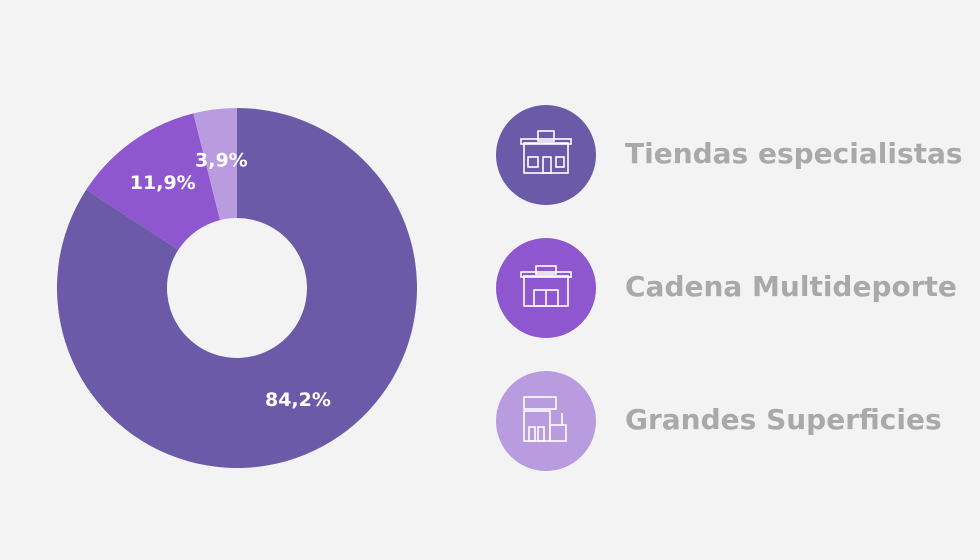  What do you see at coordinates (163, 183) in the screenshot?
I see `value-label: 11,9%` at bounding box center [163, 183].